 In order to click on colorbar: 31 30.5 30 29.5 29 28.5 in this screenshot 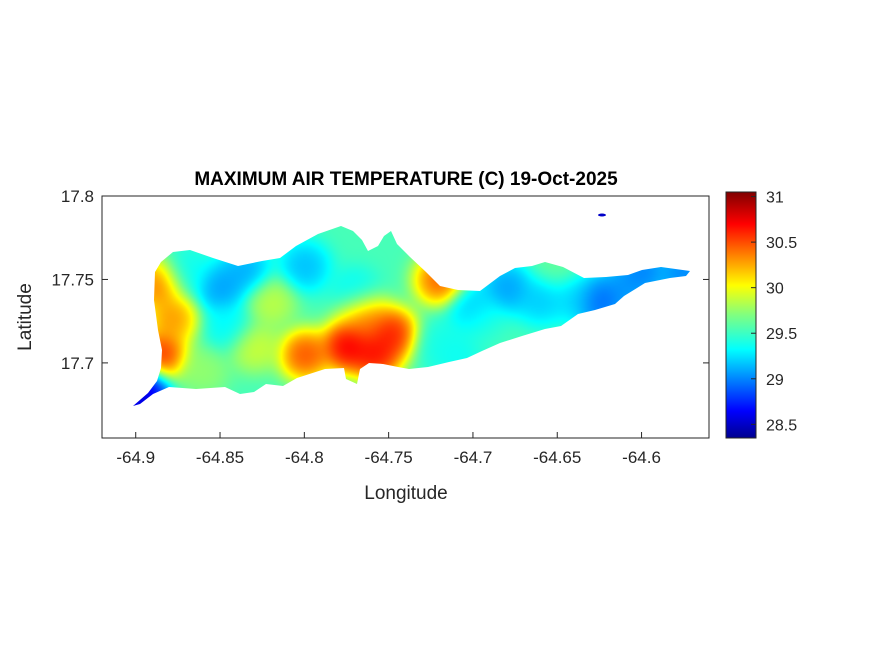, I will do `click(761, 314)`.